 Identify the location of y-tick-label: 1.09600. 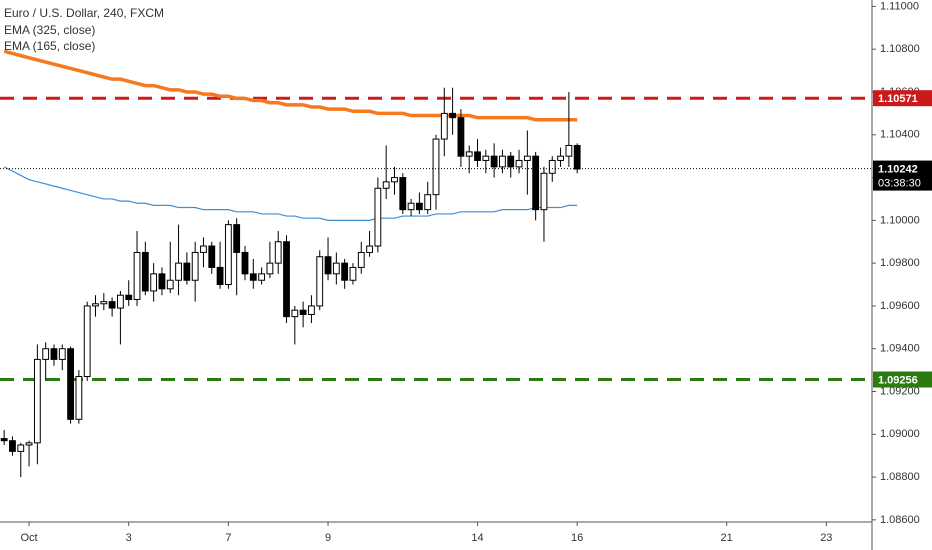
(900, 306).